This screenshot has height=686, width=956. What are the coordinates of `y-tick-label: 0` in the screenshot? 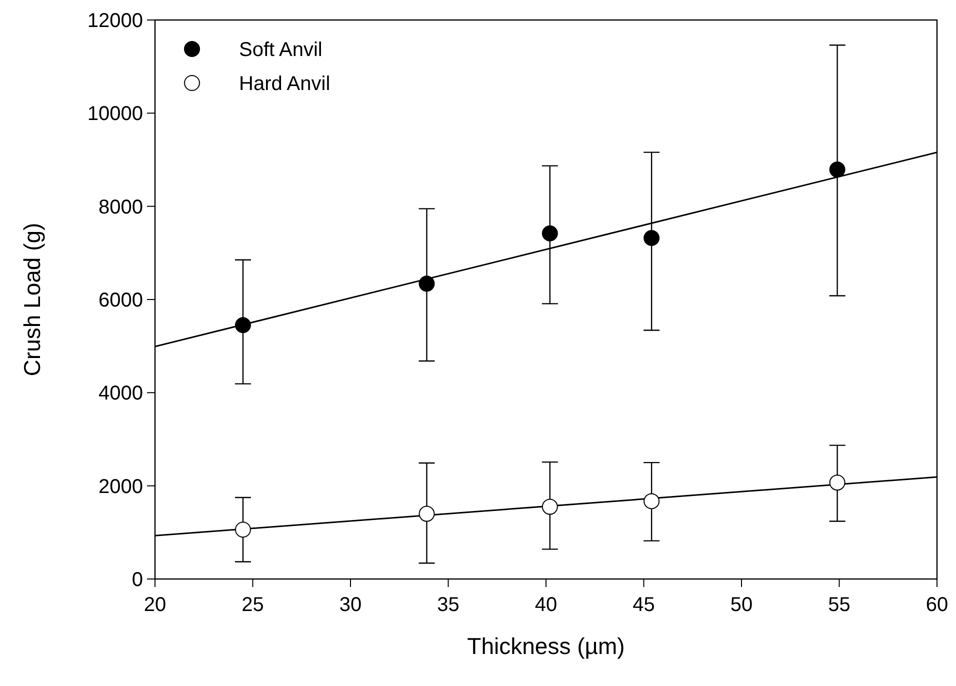 It's located at (137, 580).